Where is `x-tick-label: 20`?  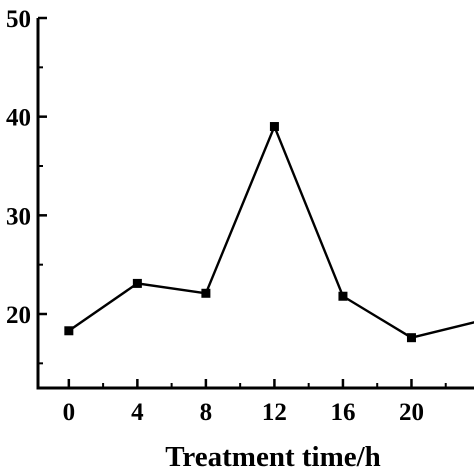 x-tick-label: 20 is located at coordinates (411, 412).